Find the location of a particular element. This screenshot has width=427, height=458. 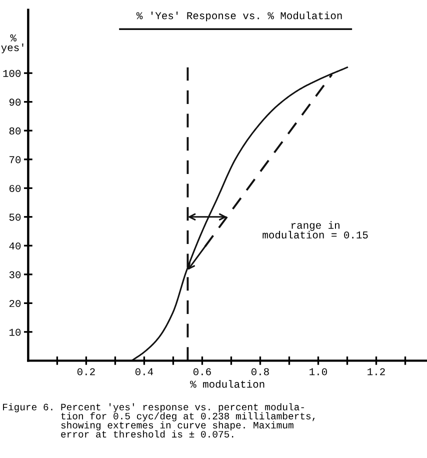

y-tick-label: 20 is located at coordinates (15, 304).